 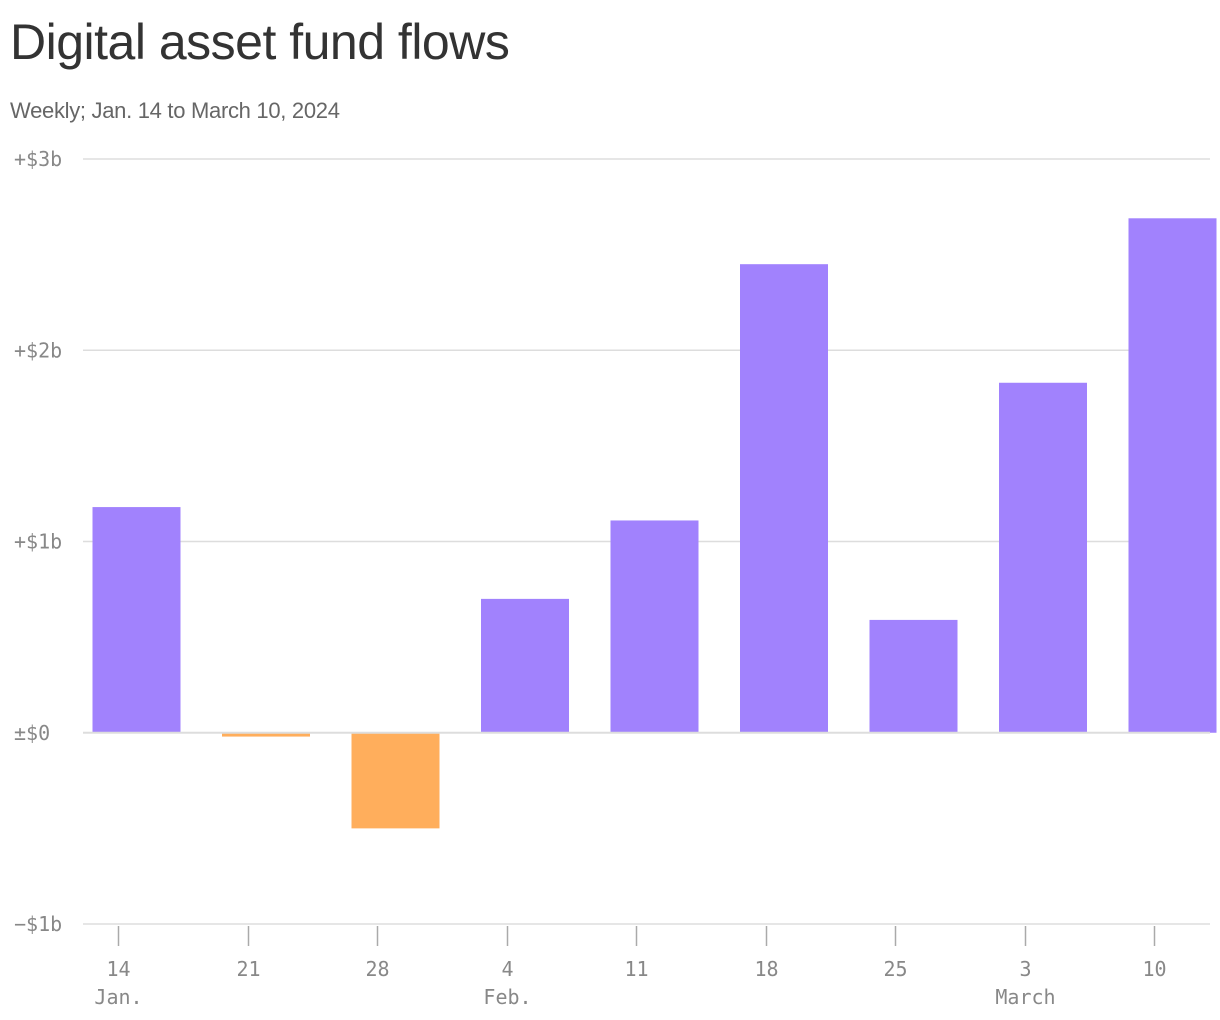 I want to click on x-tick-label: 21, so click(x=248, y=969).